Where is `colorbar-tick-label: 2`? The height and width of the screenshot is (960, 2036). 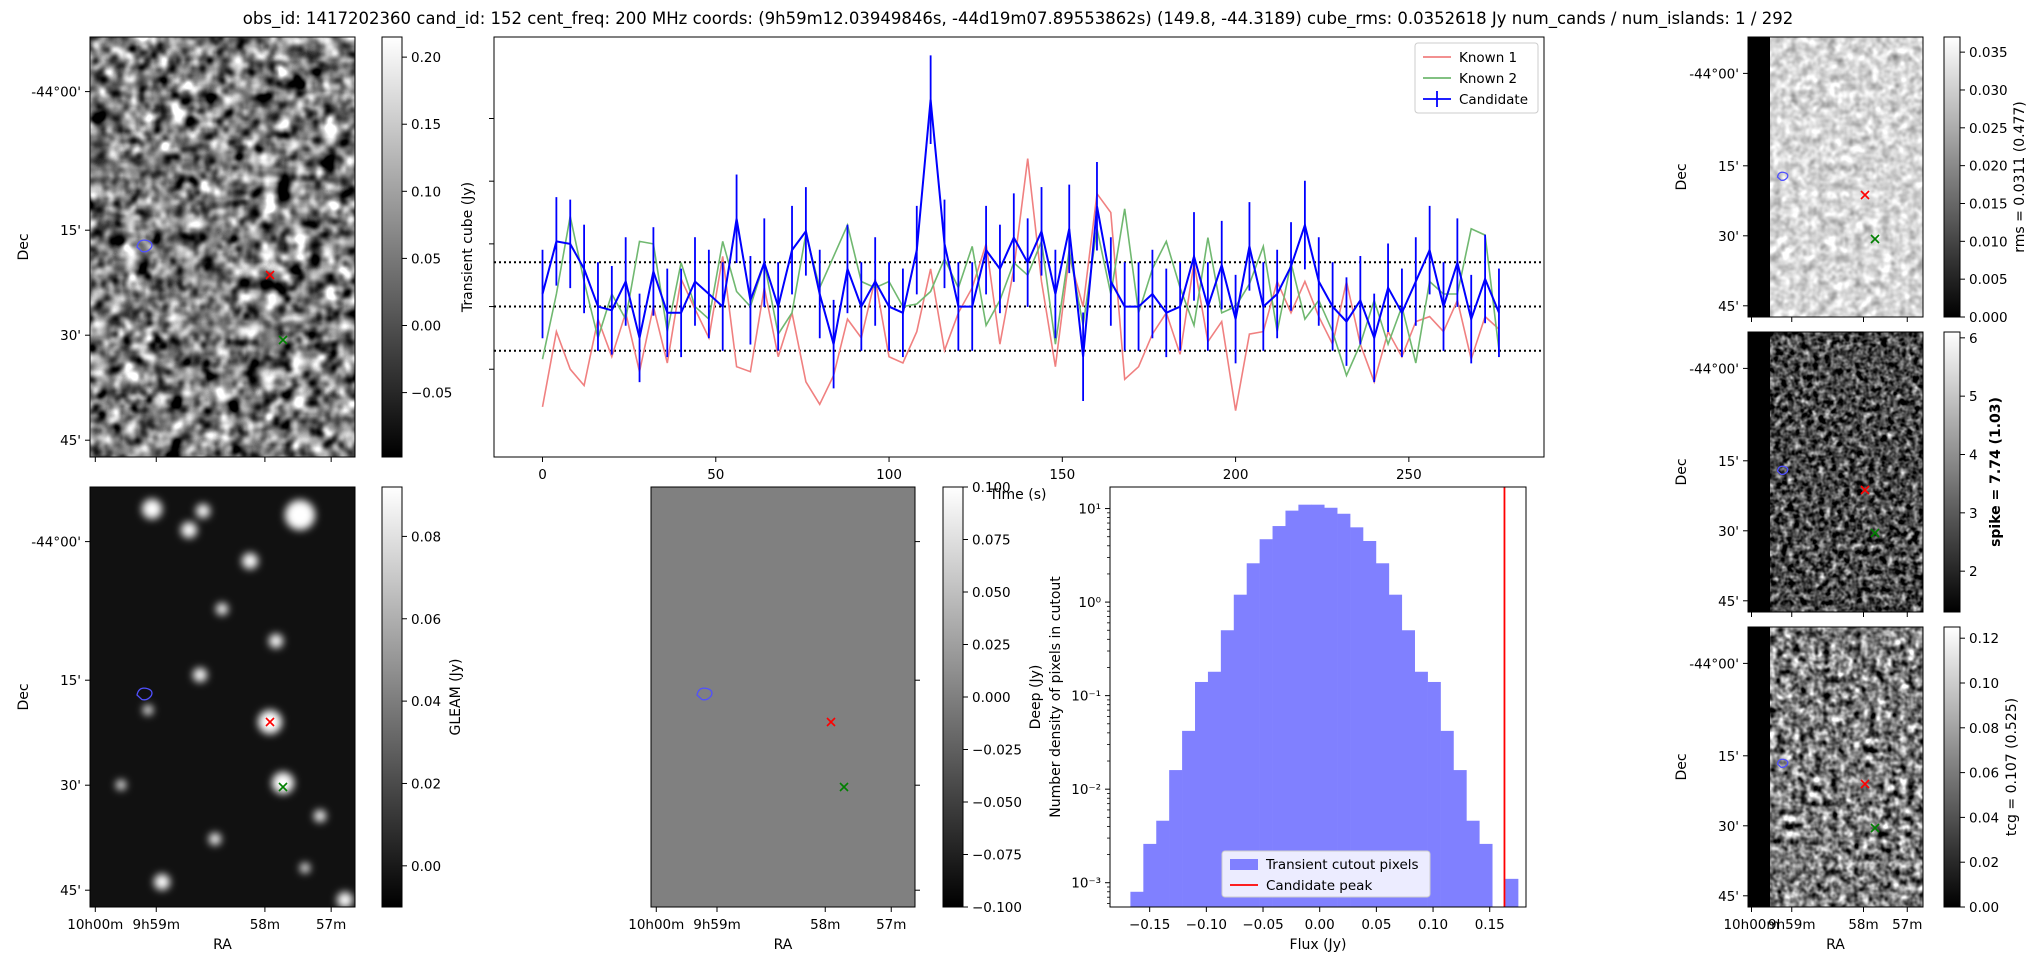
colorbar-tick-label: 2 is located at coordinates (1973, 572).